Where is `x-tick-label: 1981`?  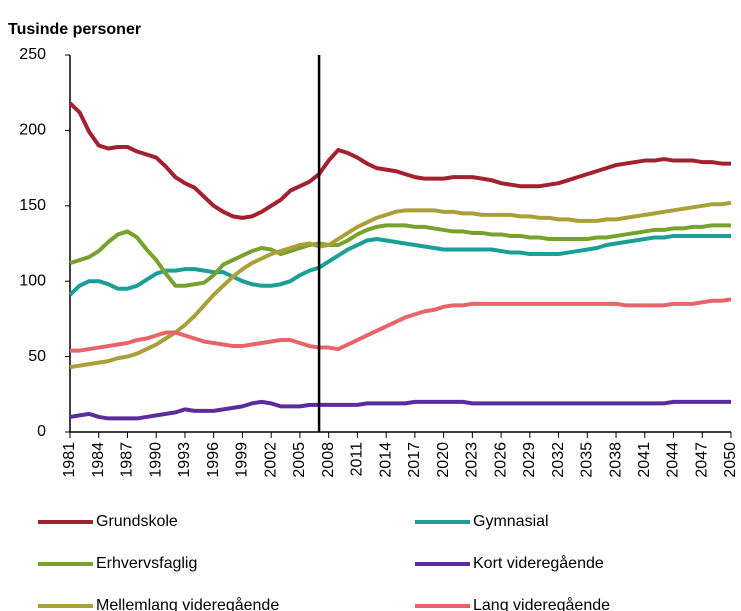
x-tick-label: 1981 is located at coordinates (69, 460).